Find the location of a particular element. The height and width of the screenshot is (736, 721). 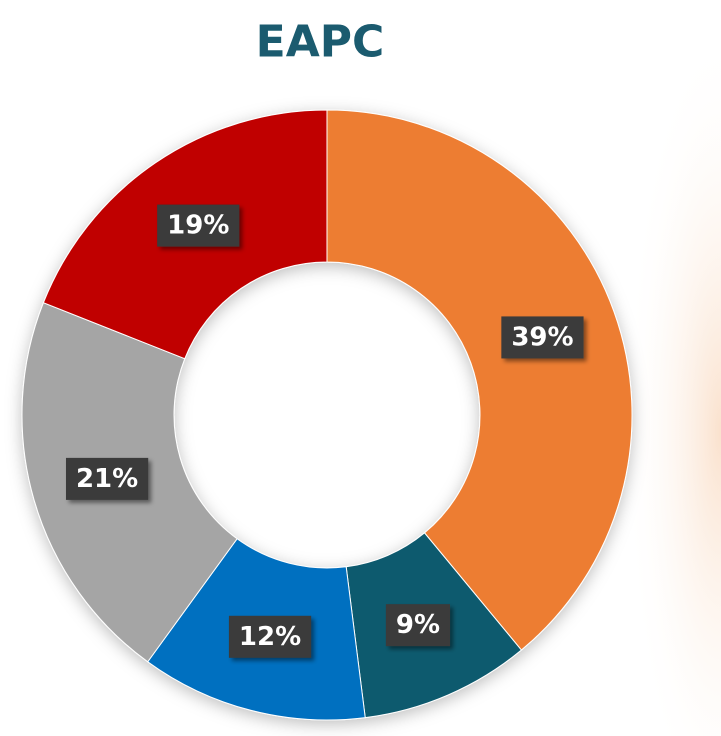

value-label: 21% is located at coordinates (107, 478).